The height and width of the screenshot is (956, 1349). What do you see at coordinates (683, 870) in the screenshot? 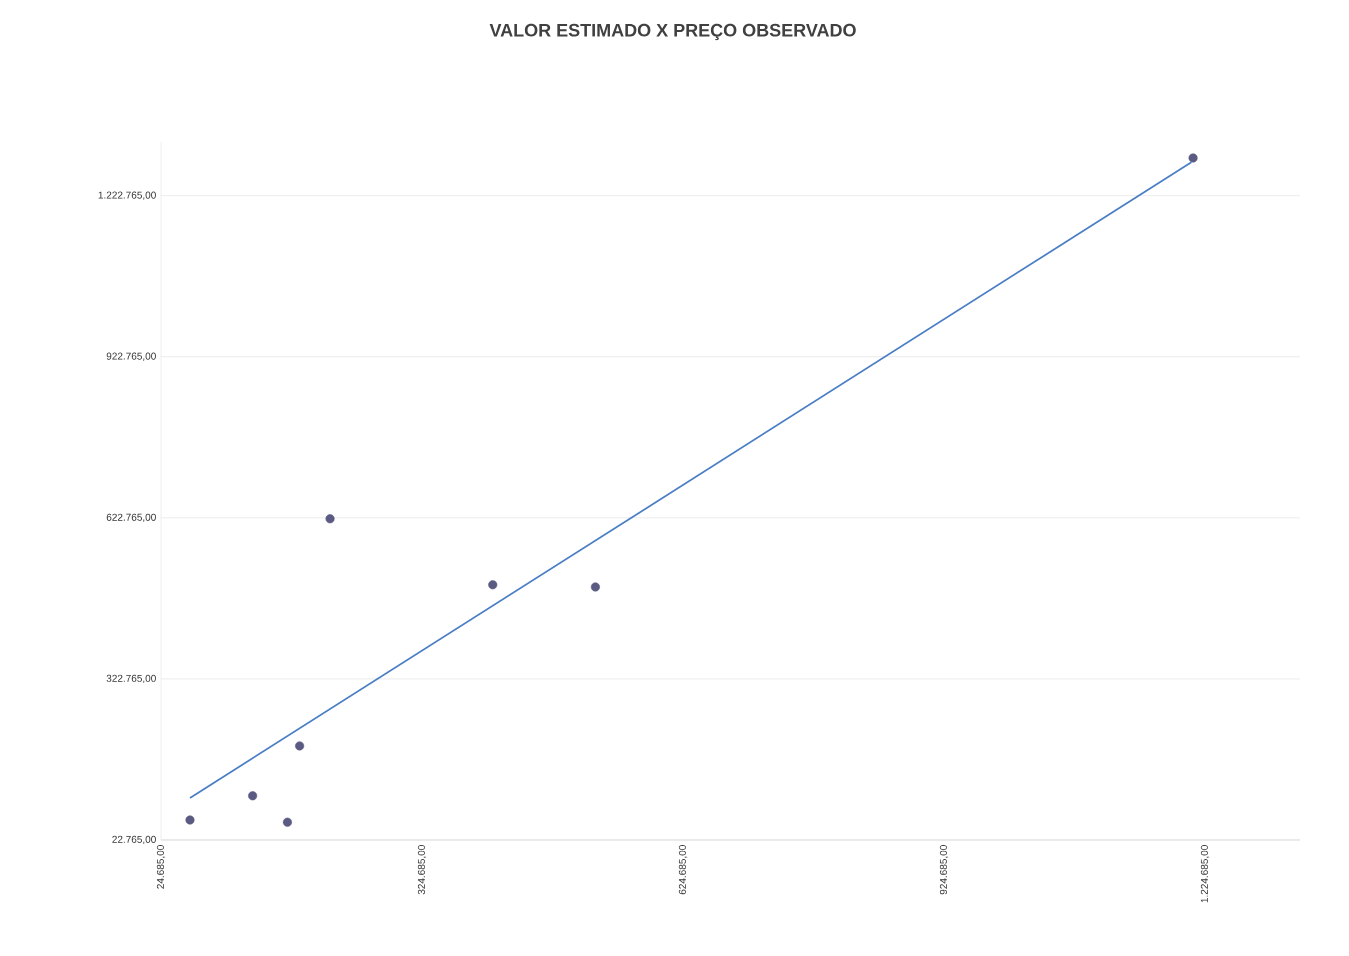
I see `x-tick-label: 624.685,00` at bounding box center [683, 870].